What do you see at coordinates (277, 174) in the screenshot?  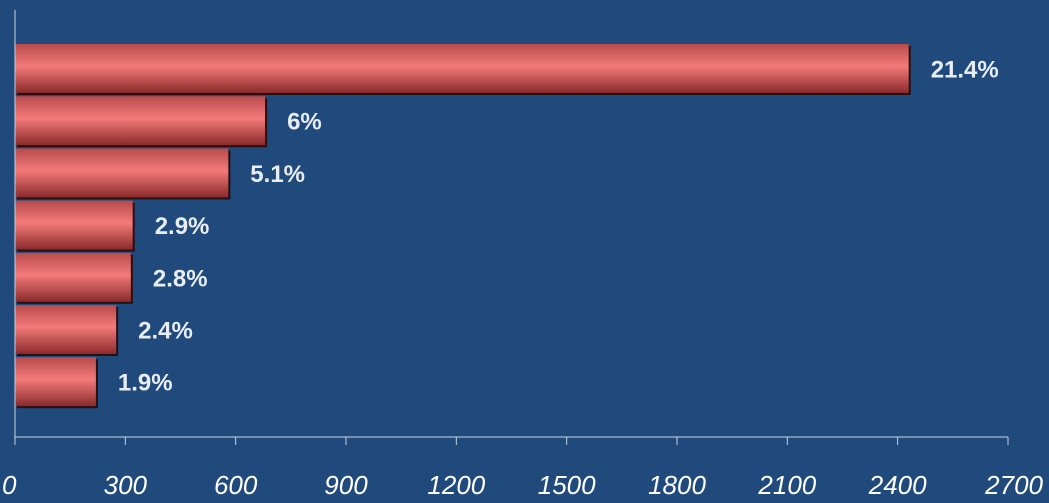 I see `data-label: 5.1%` at bounding box center [277, 174].